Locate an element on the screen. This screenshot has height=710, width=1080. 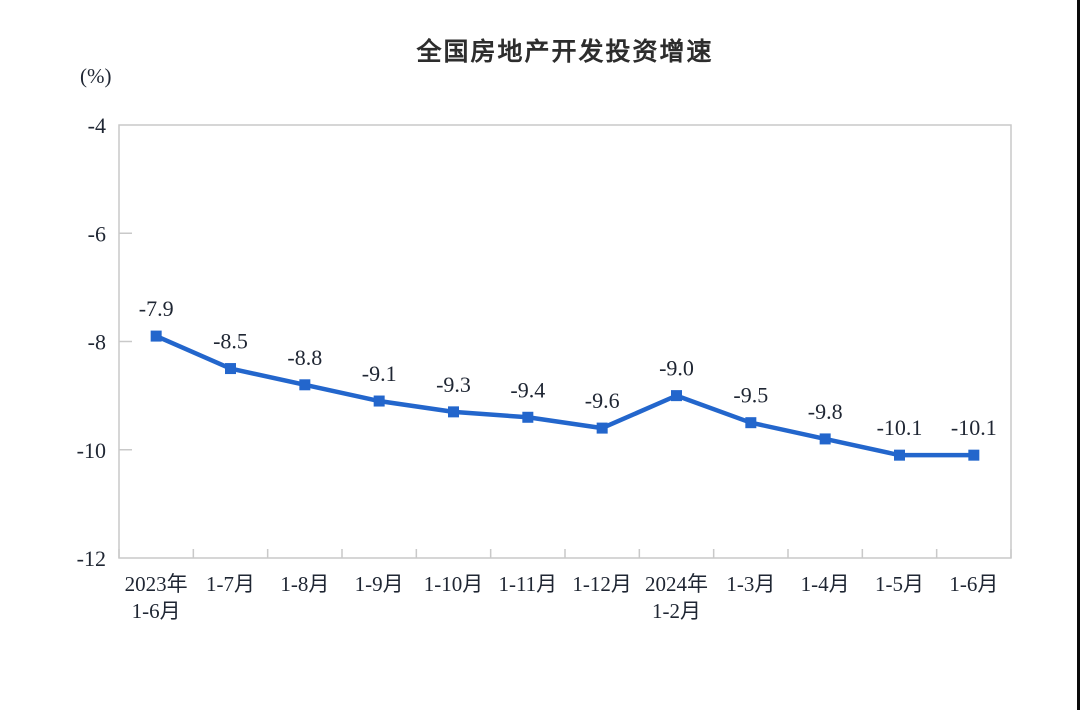
x-axis-category-label: 1-2月 is located at coordinates (676, 611).